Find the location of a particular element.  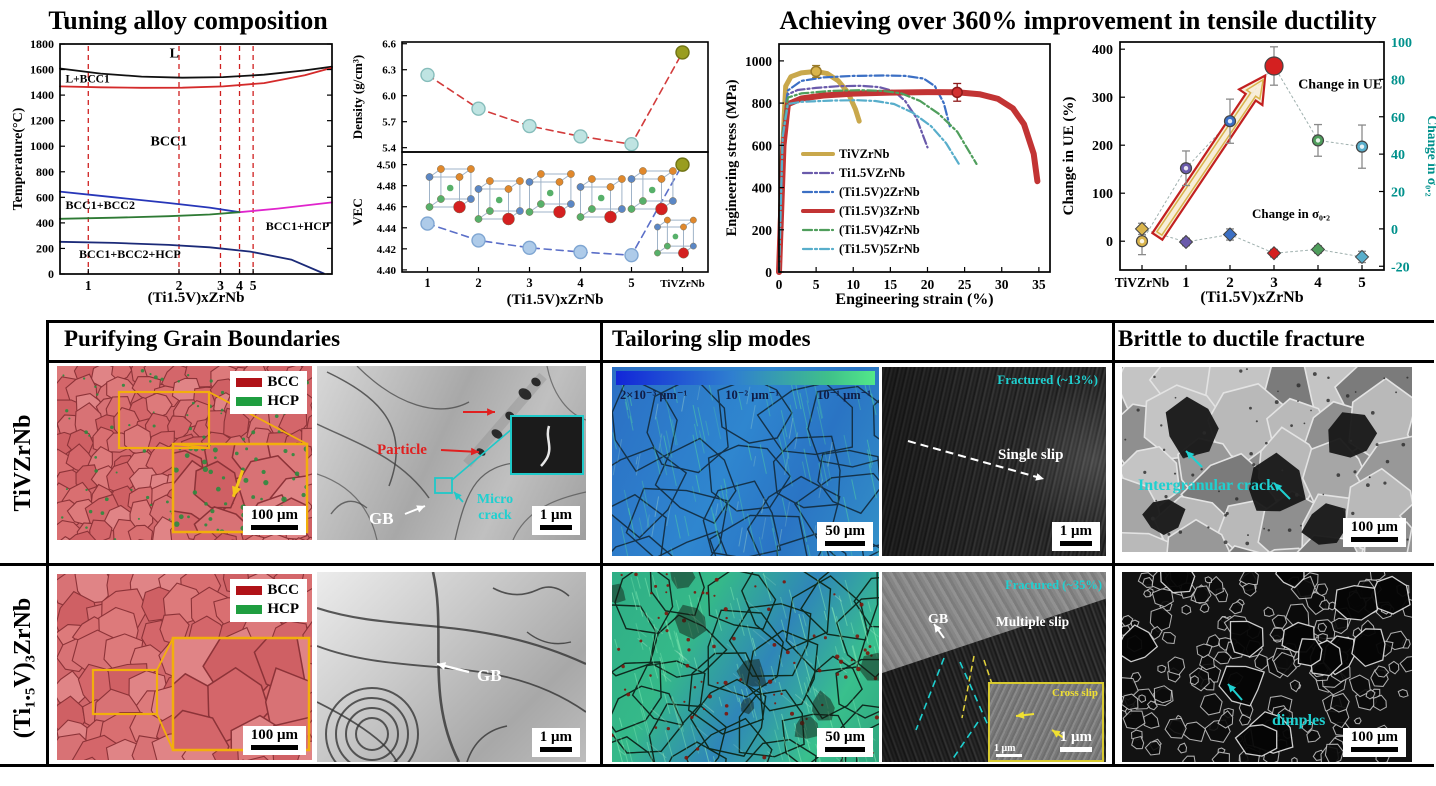

svg-text: 10 is located at coordinates (853, 284).